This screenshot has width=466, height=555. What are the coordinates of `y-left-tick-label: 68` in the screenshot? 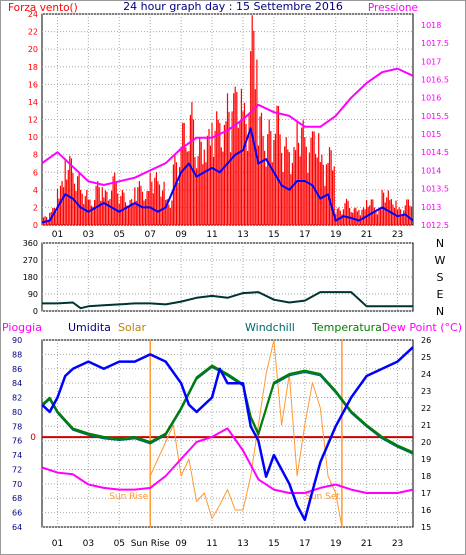 It's located at (17, 498).